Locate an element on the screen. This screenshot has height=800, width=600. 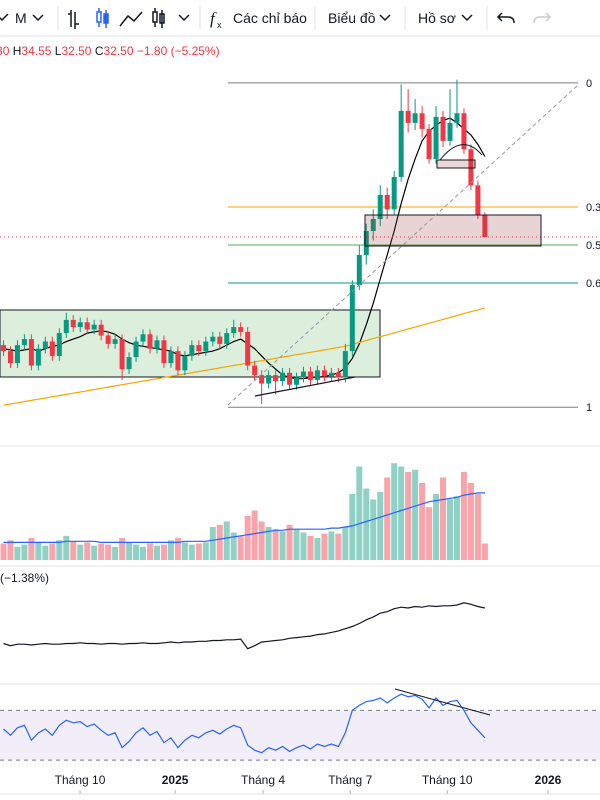
hollow-candle-icon is located at coordinates (158, 18).